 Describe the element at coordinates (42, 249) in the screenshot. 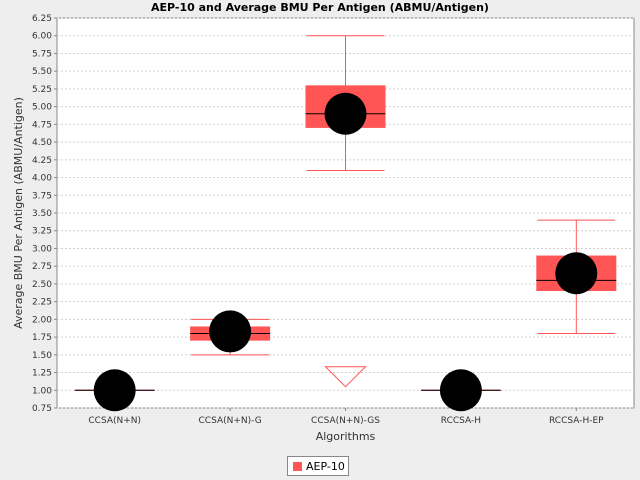

I see `y-tick-label: 3.00` at that location.